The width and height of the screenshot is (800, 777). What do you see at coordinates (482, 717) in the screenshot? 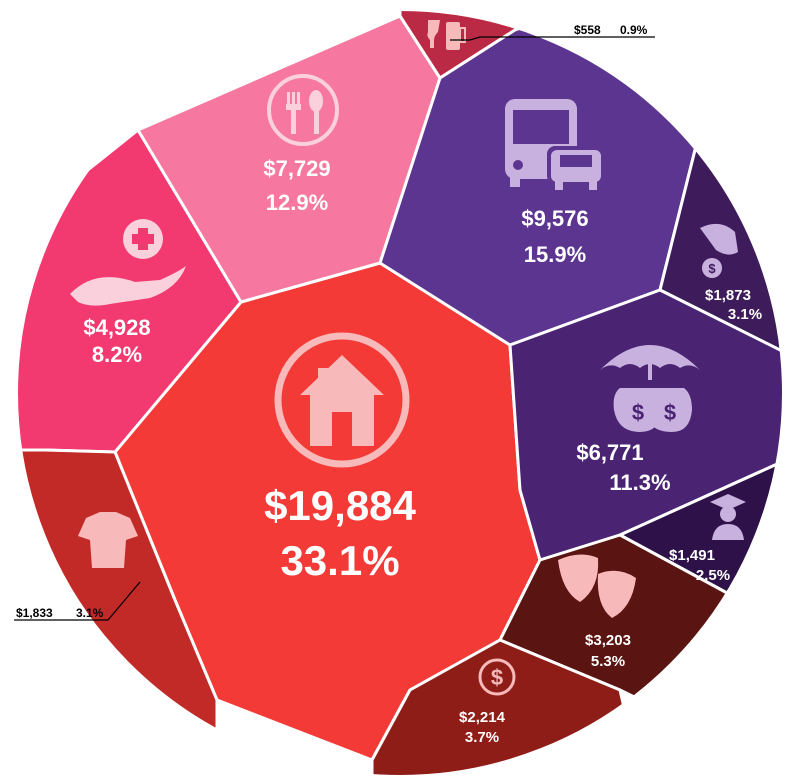
I see `value-label-other: $2,214` at bounding box center [482, 717].